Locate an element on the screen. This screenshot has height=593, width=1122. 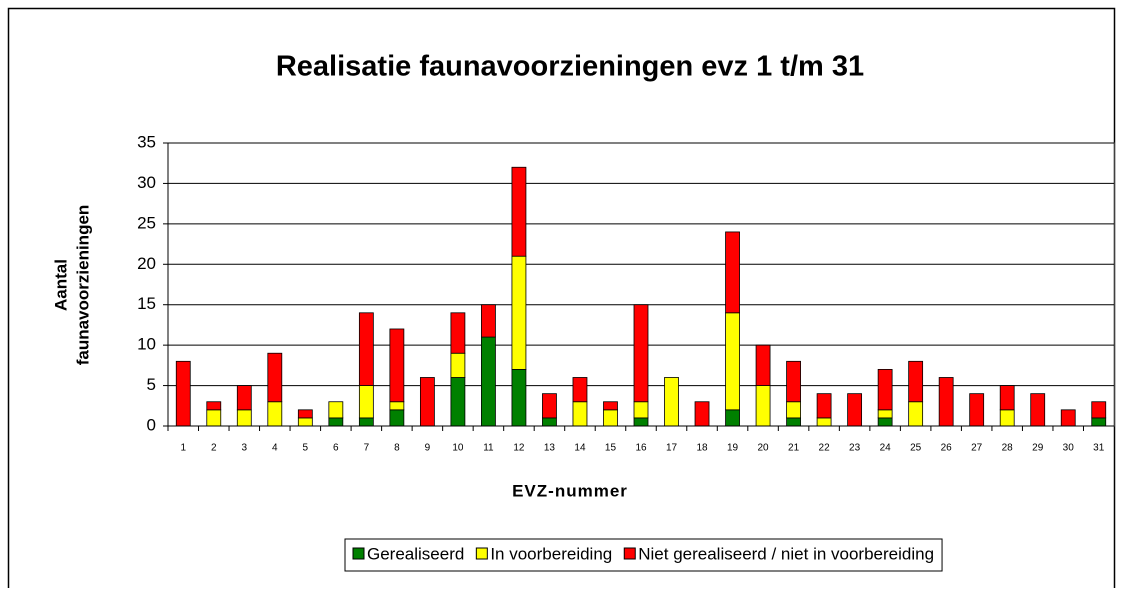
x-tick-label: 17 is located at coordinates (672, 448).